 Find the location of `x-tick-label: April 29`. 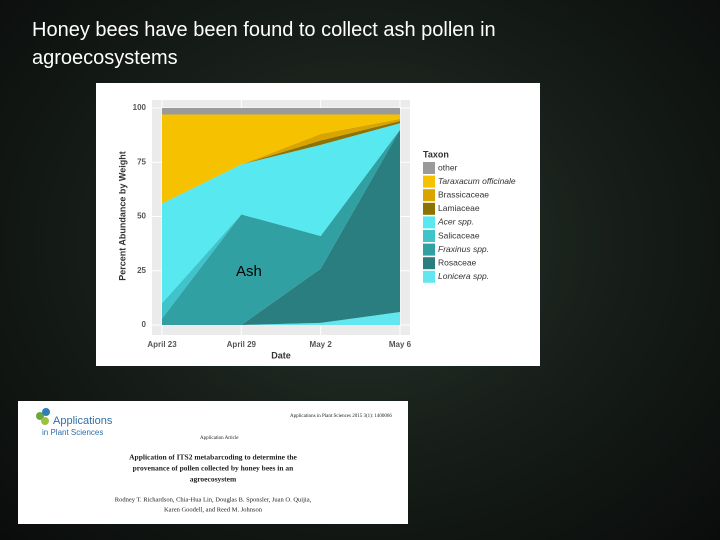

x-tick-label: April 29 is located at coordinates (242, 344).